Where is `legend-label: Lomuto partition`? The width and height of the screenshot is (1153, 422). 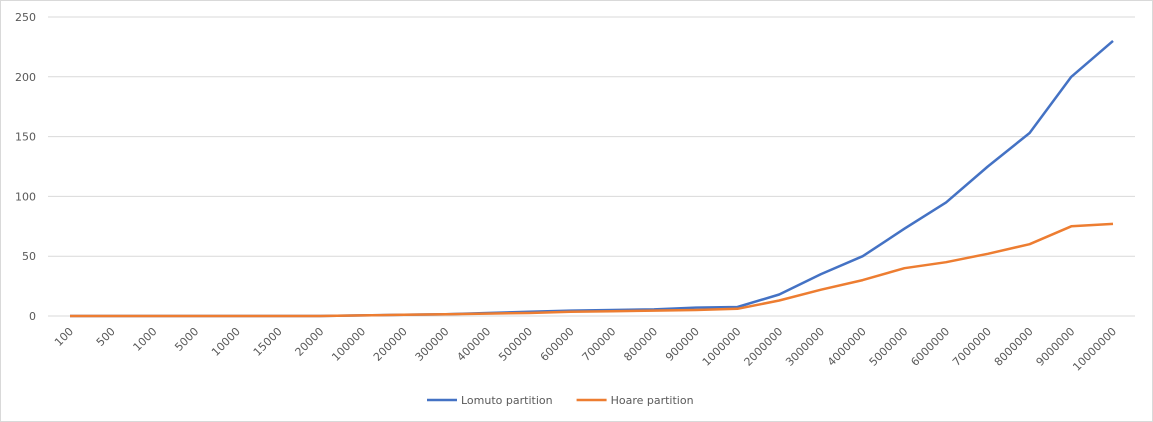 legend-label: Lomuto partition is located at coordinates (507, 400).